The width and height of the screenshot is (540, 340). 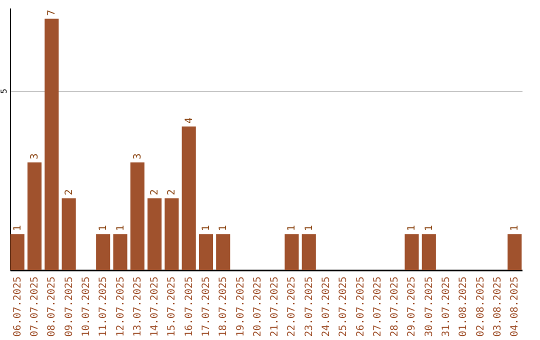 I want to click on x-tick-label: 22.07.2025, so click(x=292, y=306).